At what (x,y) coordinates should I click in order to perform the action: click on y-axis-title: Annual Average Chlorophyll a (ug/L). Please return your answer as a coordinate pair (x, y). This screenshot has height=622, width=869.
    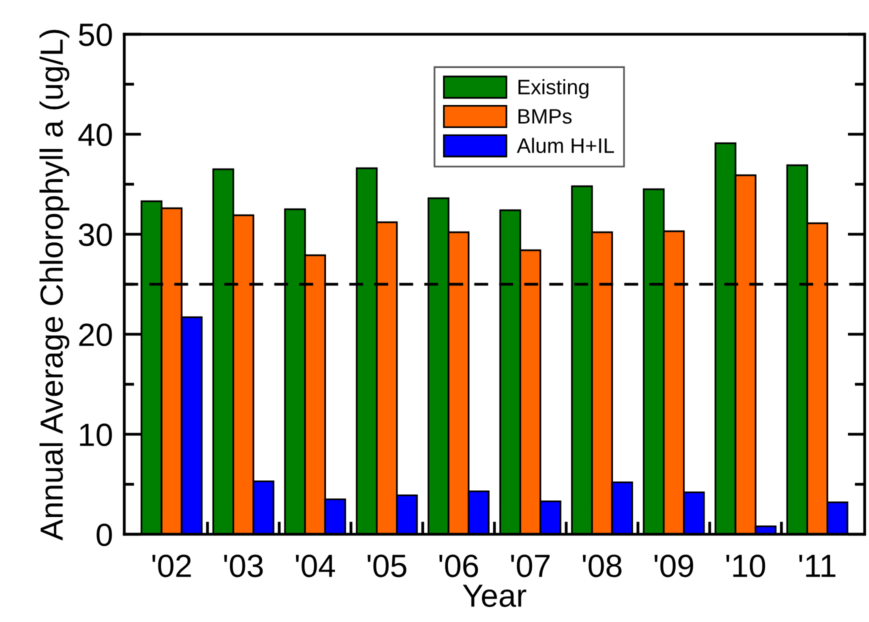
    Looking at the image, I should click on (55, 285).